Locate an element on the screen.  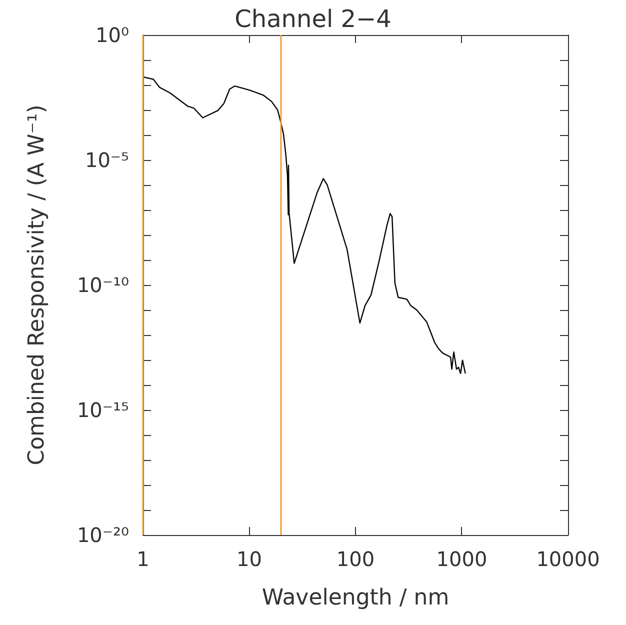
x-axis-title: Wavelength / nm is located at coordinates (356, 598).